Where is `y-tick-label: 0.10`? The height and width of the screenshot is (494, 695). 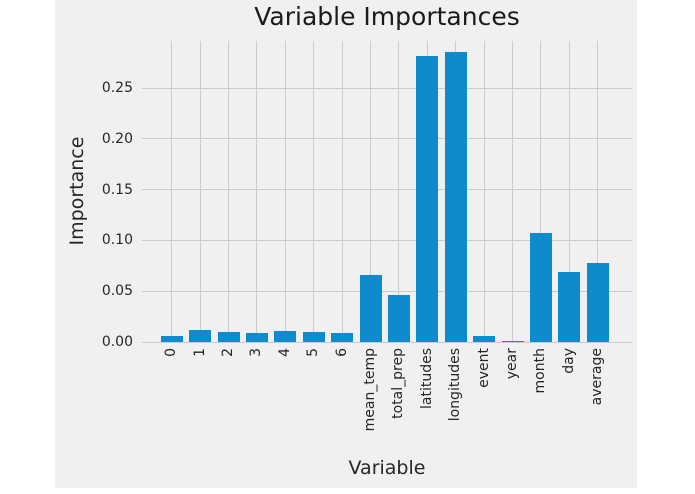
y-tick-label: 0.10 is located at coordinates (117, 240).